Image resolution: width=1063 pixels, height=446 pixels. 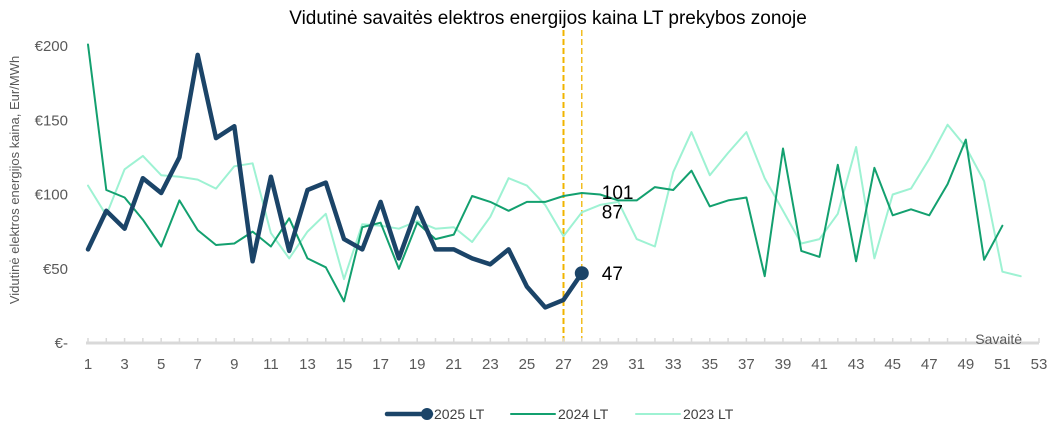 What do you see at coordinates (612, 274) in the screenshot?
I see `data-label-2025-lt: 47` at bounding box center [612, 274].